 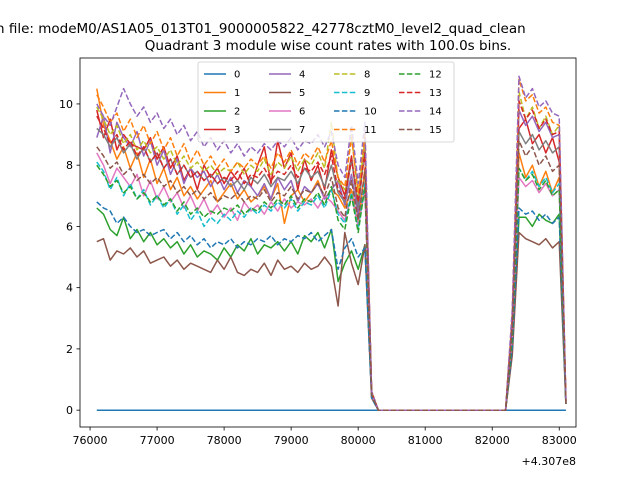 I want to click on y-tick-label-6: 6, so click(x=69, y=226).